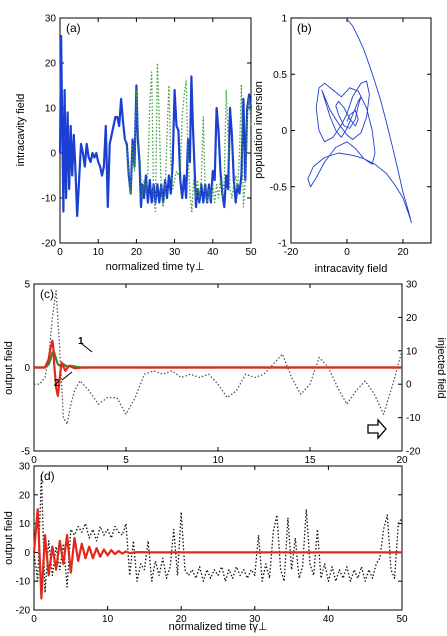  What do you see at coordinates (51, 109) in the screenshot?
I see `y-tick-label-a: 10` at bounding box center [51, 109].